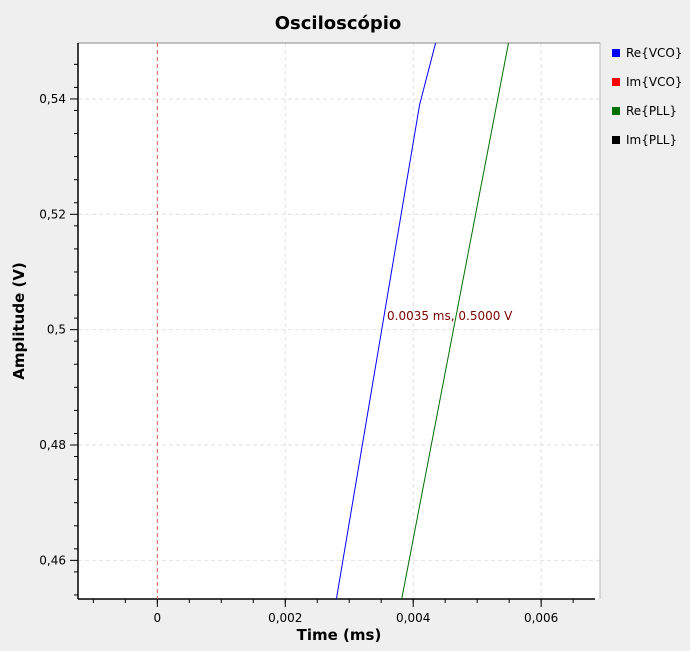  I want to click on x-axis-title: Time (ms), so click(339, 635).